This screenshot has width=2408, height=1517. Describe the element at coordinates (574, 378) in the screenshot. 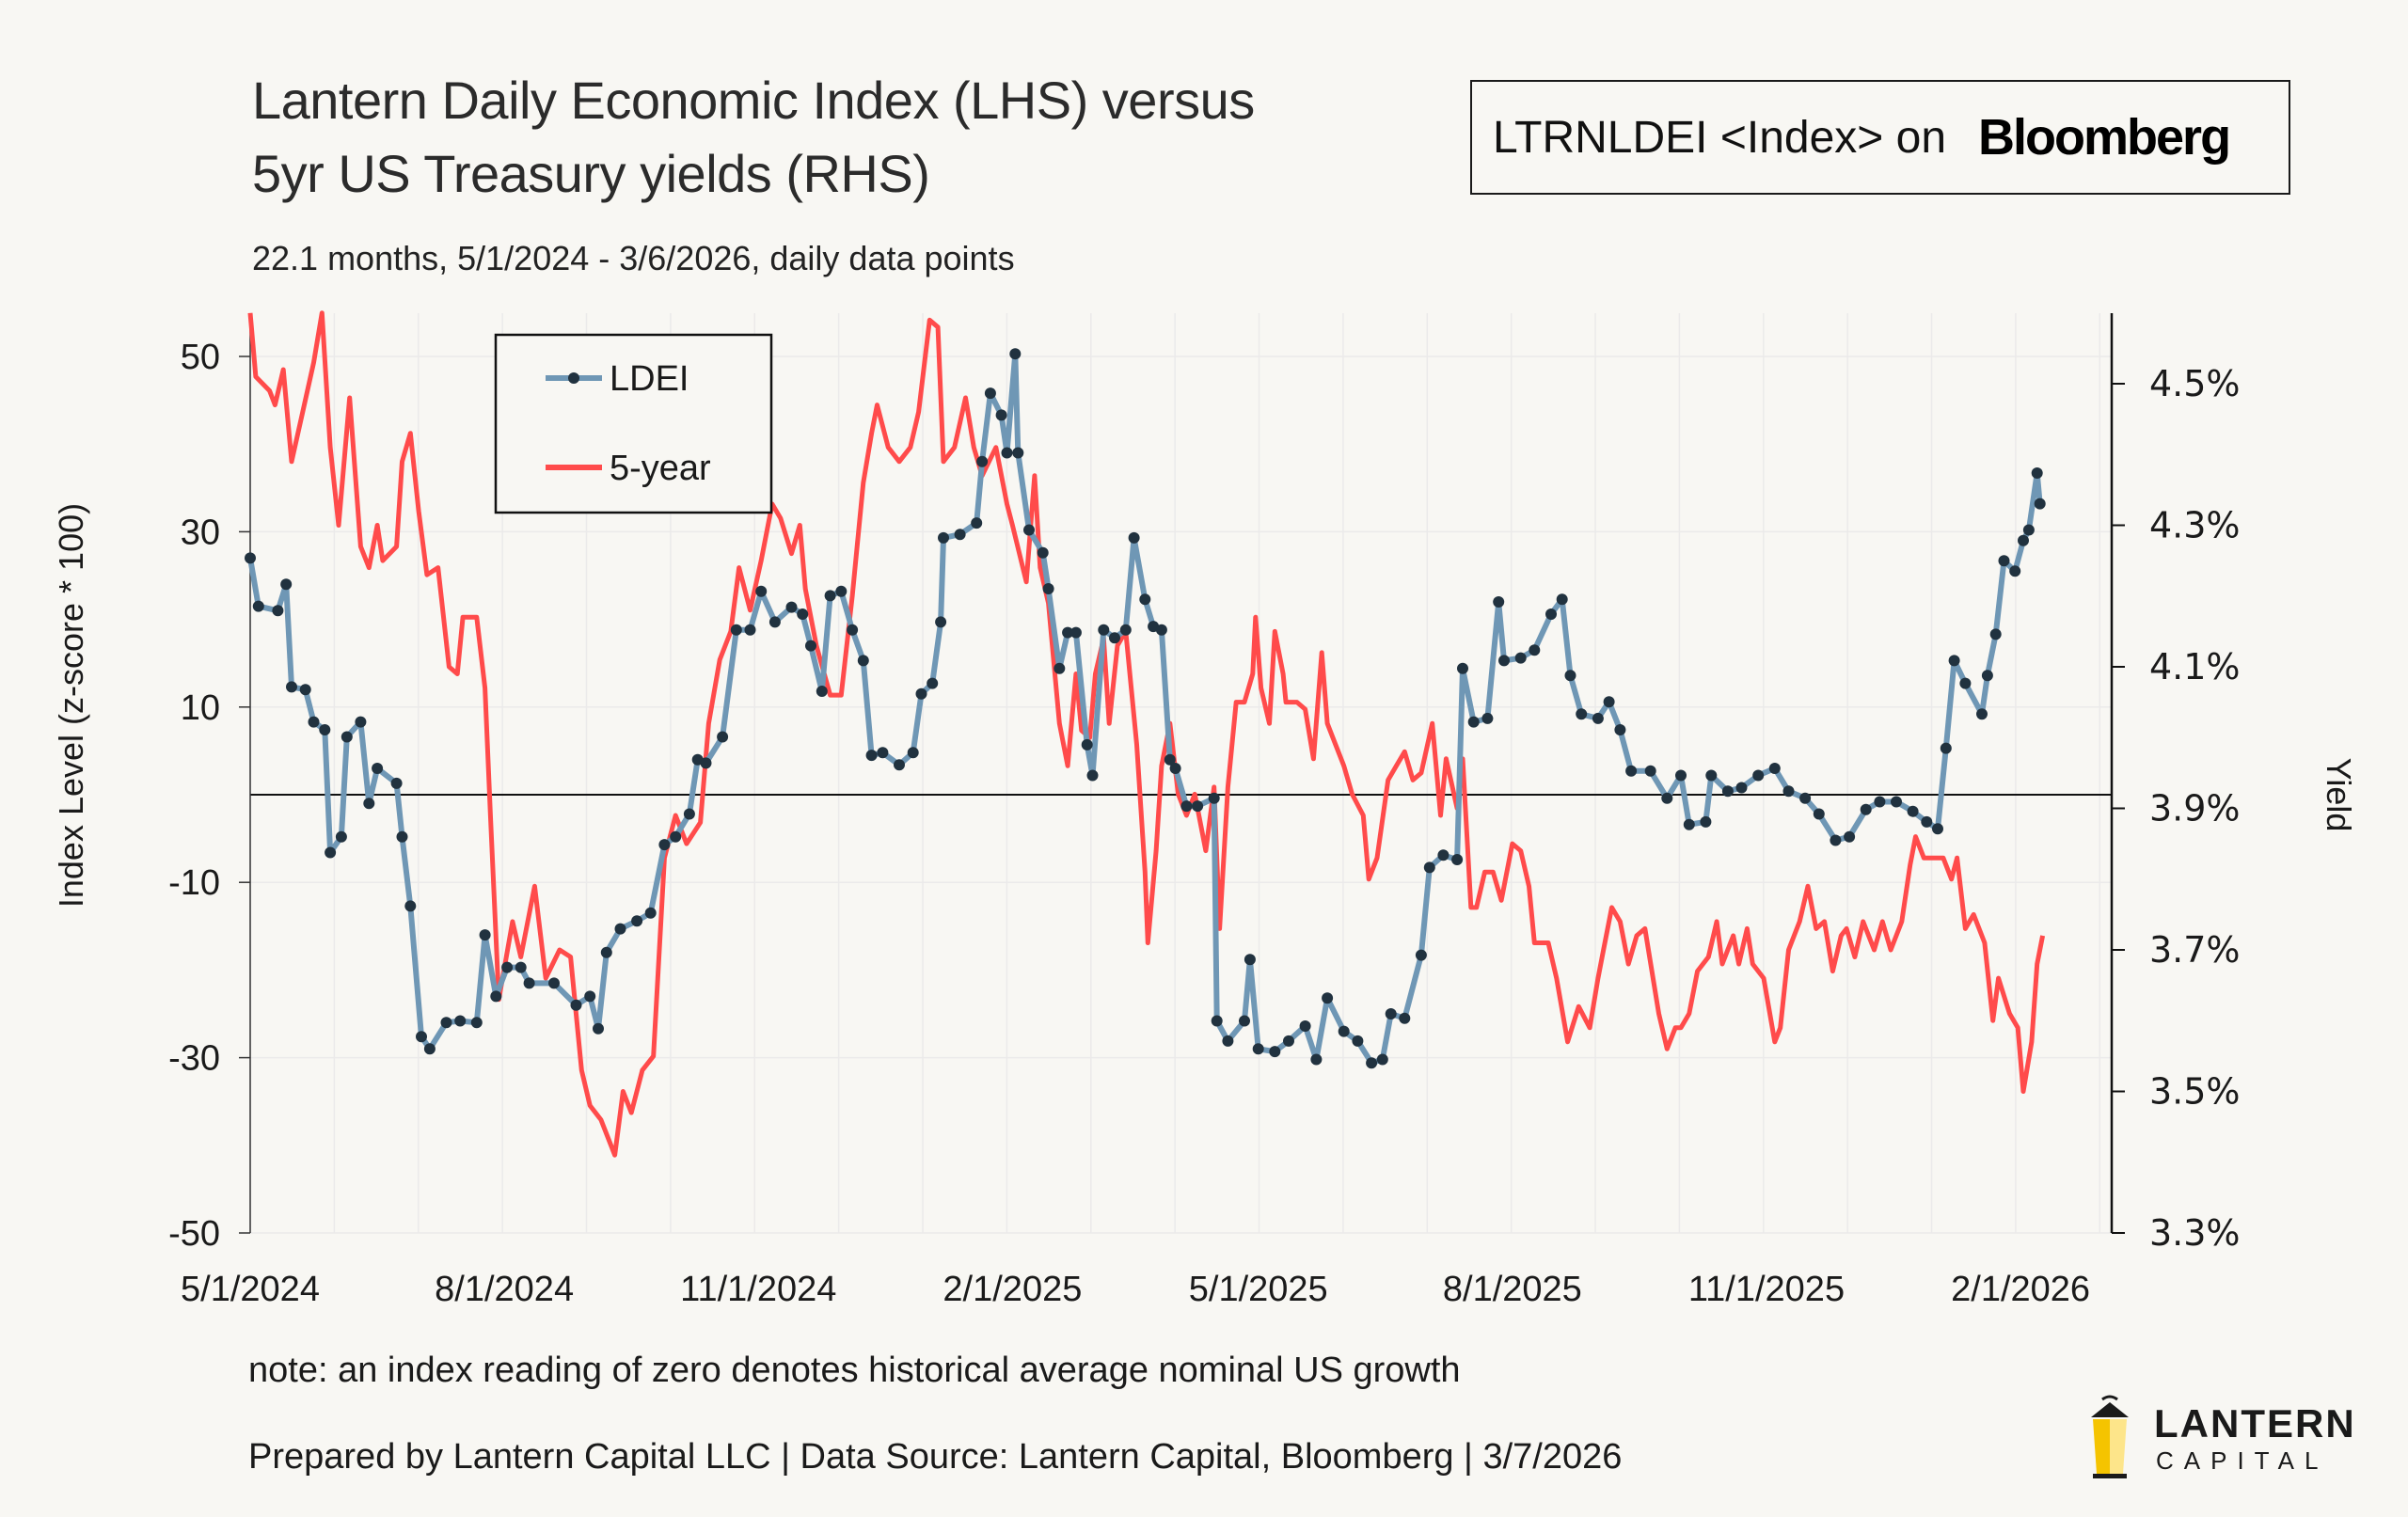

I see `legend-ldei-marker` at that location.